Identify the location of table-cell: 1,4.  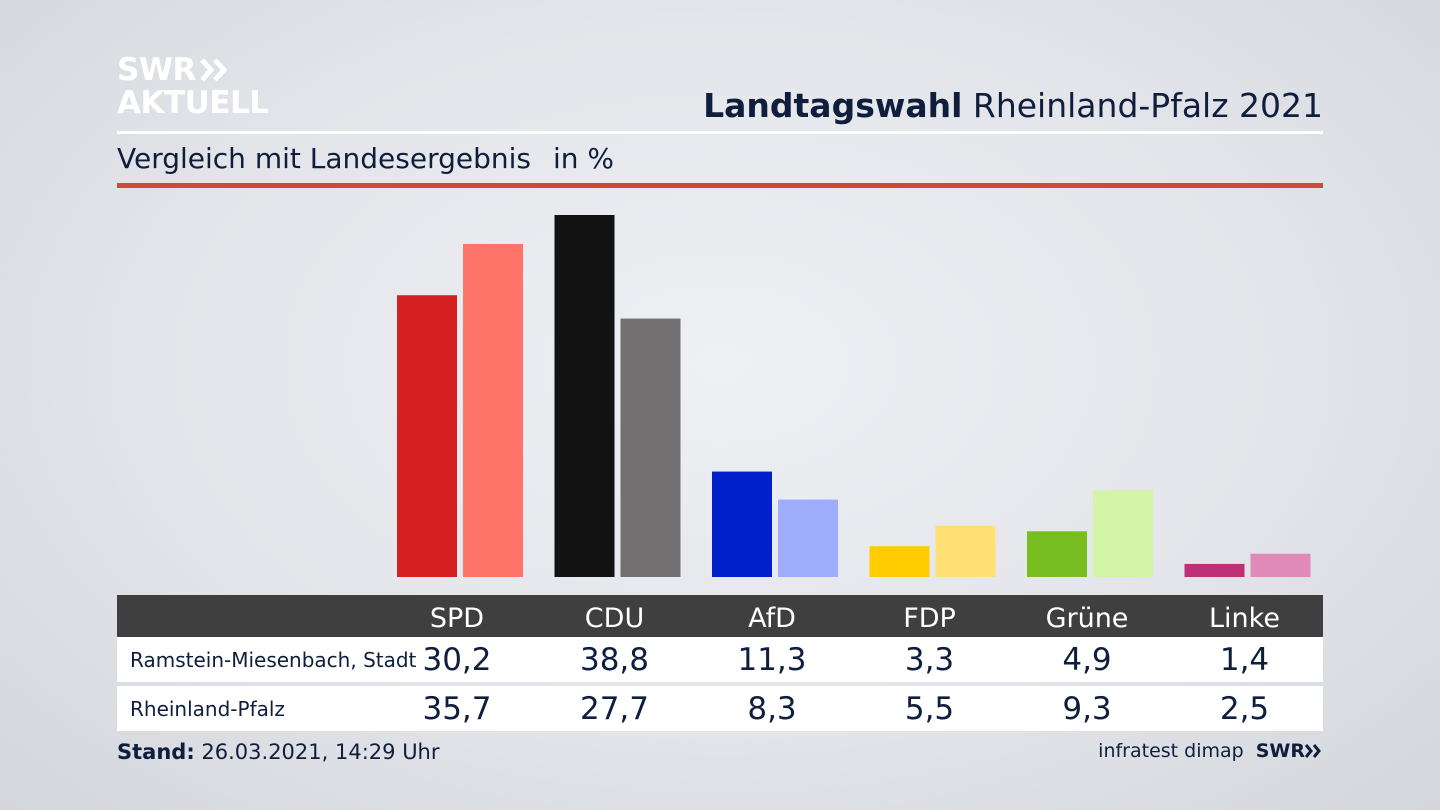
(1244, 659).